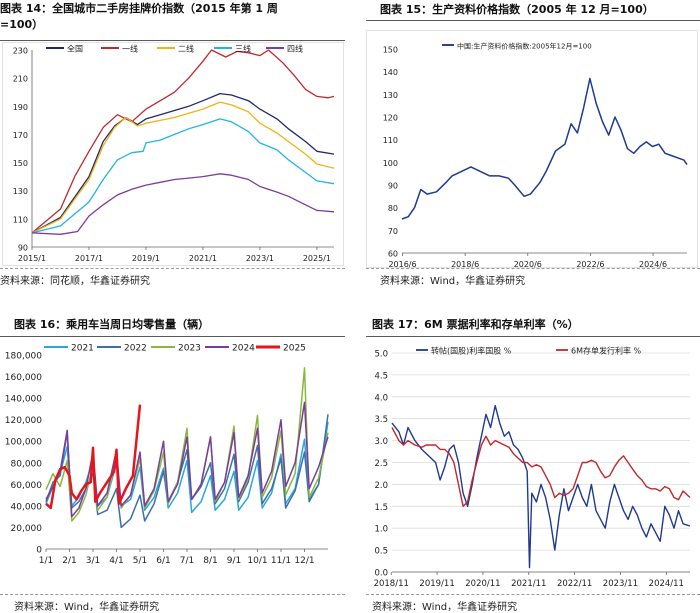  I want to click on series-line-中国:生产资料价格指数:2005年12月=100, so click(544, 148).